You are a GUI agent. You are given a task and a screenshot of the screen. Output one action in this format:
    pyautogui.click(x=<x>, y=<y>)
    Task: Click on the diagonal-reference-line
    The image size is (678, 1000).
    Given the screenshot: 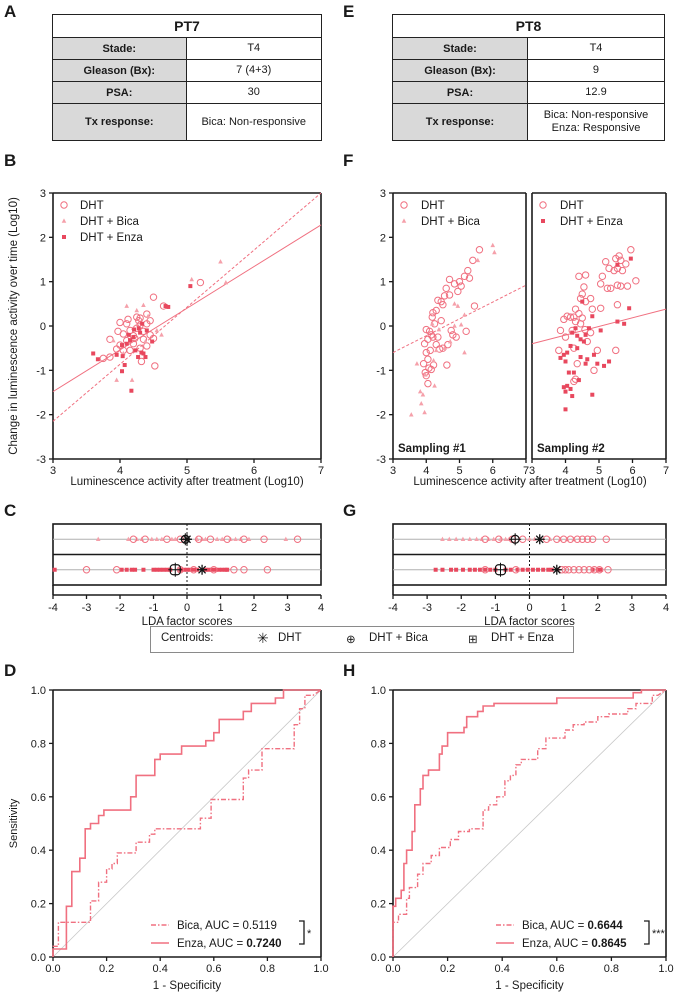 What is the action you would take?
    pyautogui.click(x=529, y=823)
    